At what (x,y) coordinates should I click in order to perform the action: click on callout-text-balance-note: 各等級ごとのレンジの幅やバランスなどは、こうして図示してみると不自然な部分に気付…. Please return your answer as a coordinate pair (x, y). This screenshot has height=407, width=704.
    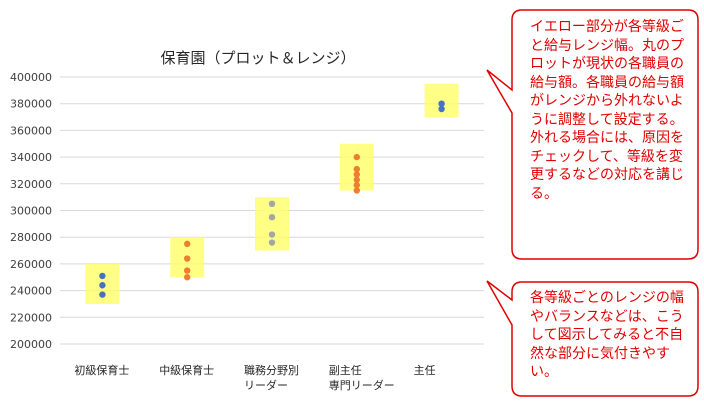
    Looking at the image, I should click on (607, 335).